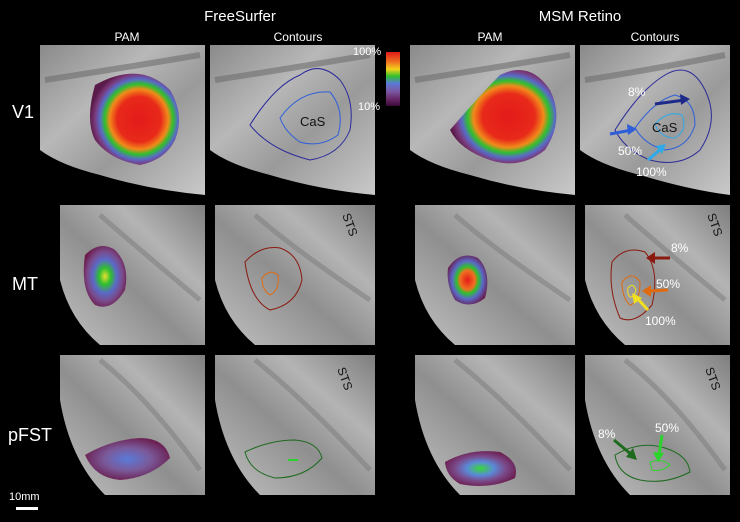  What do you see at coordinates (25, 284) in the screenshot?
I see `row-label-mt: MT` at bounding box center [25, 284].